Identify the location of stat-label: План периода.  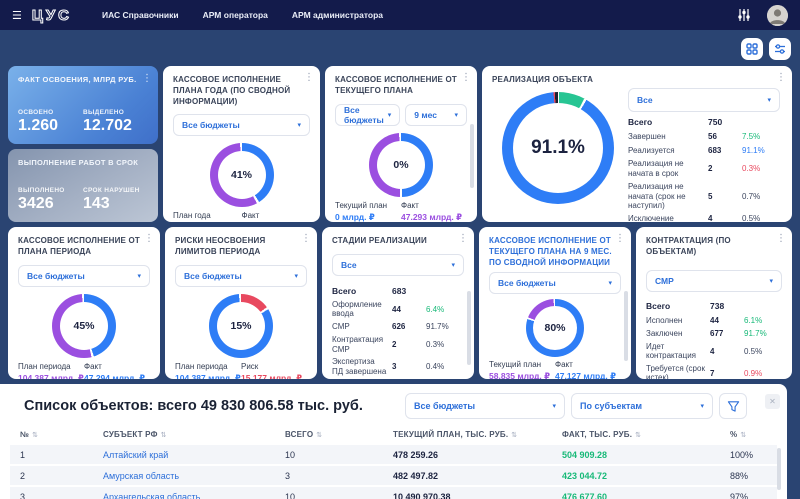
(44, 366).